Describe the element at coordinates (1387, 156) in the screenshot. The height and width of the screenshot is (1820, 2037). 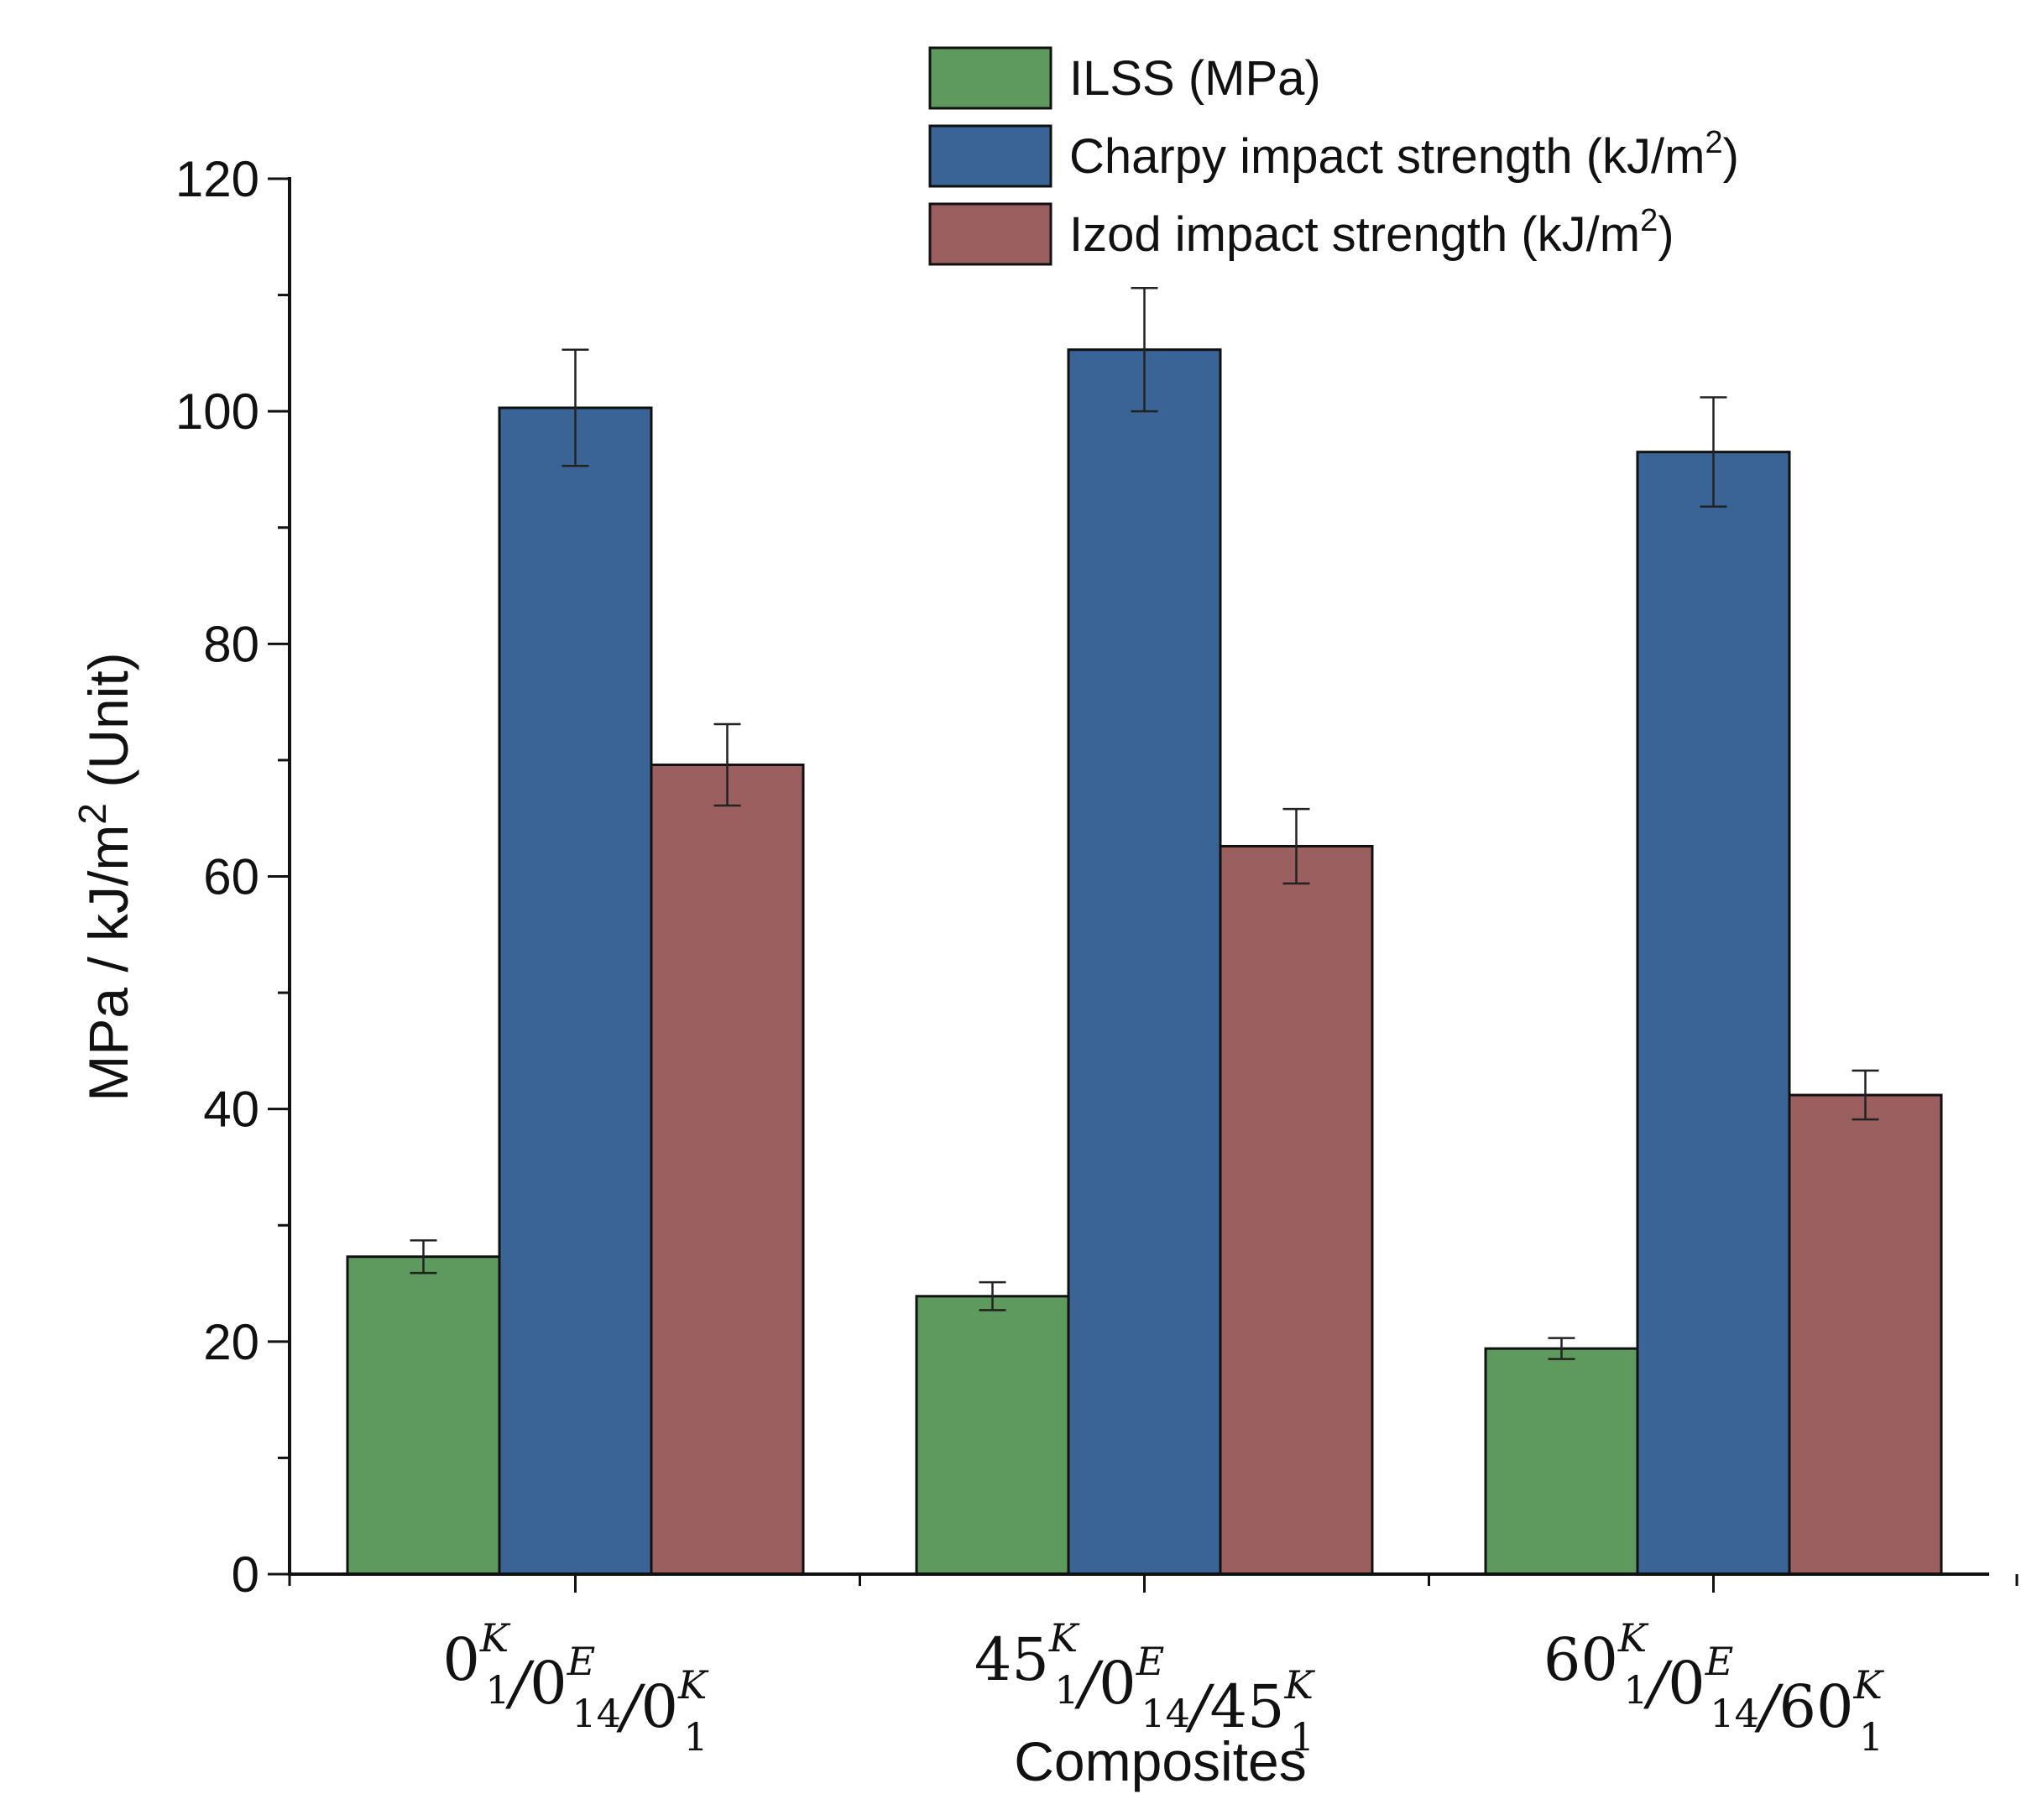
I see `legend-label-main: Charpy impact strength (kJ/m` at that location.